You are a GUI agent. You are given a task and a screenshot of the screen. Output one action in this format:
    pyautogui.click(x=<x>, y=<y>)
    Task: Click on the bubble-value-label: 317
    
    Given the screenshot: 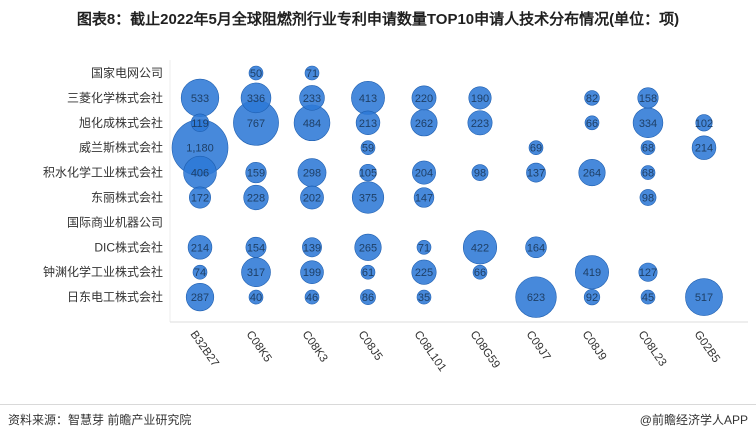 What is the action you would take?
    pyautogui.click(x=256, y=273)
    